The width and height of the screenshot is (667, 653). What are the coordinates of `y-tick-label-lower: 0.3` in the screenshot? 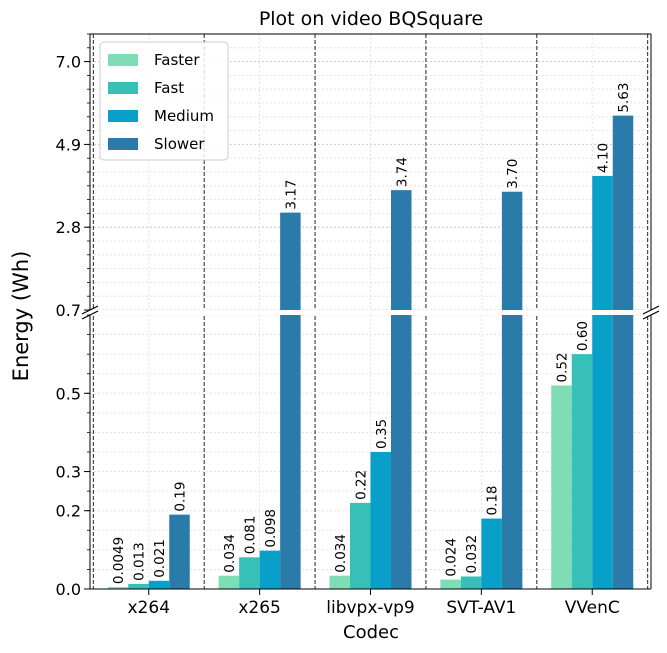 It's located at (68, 472).